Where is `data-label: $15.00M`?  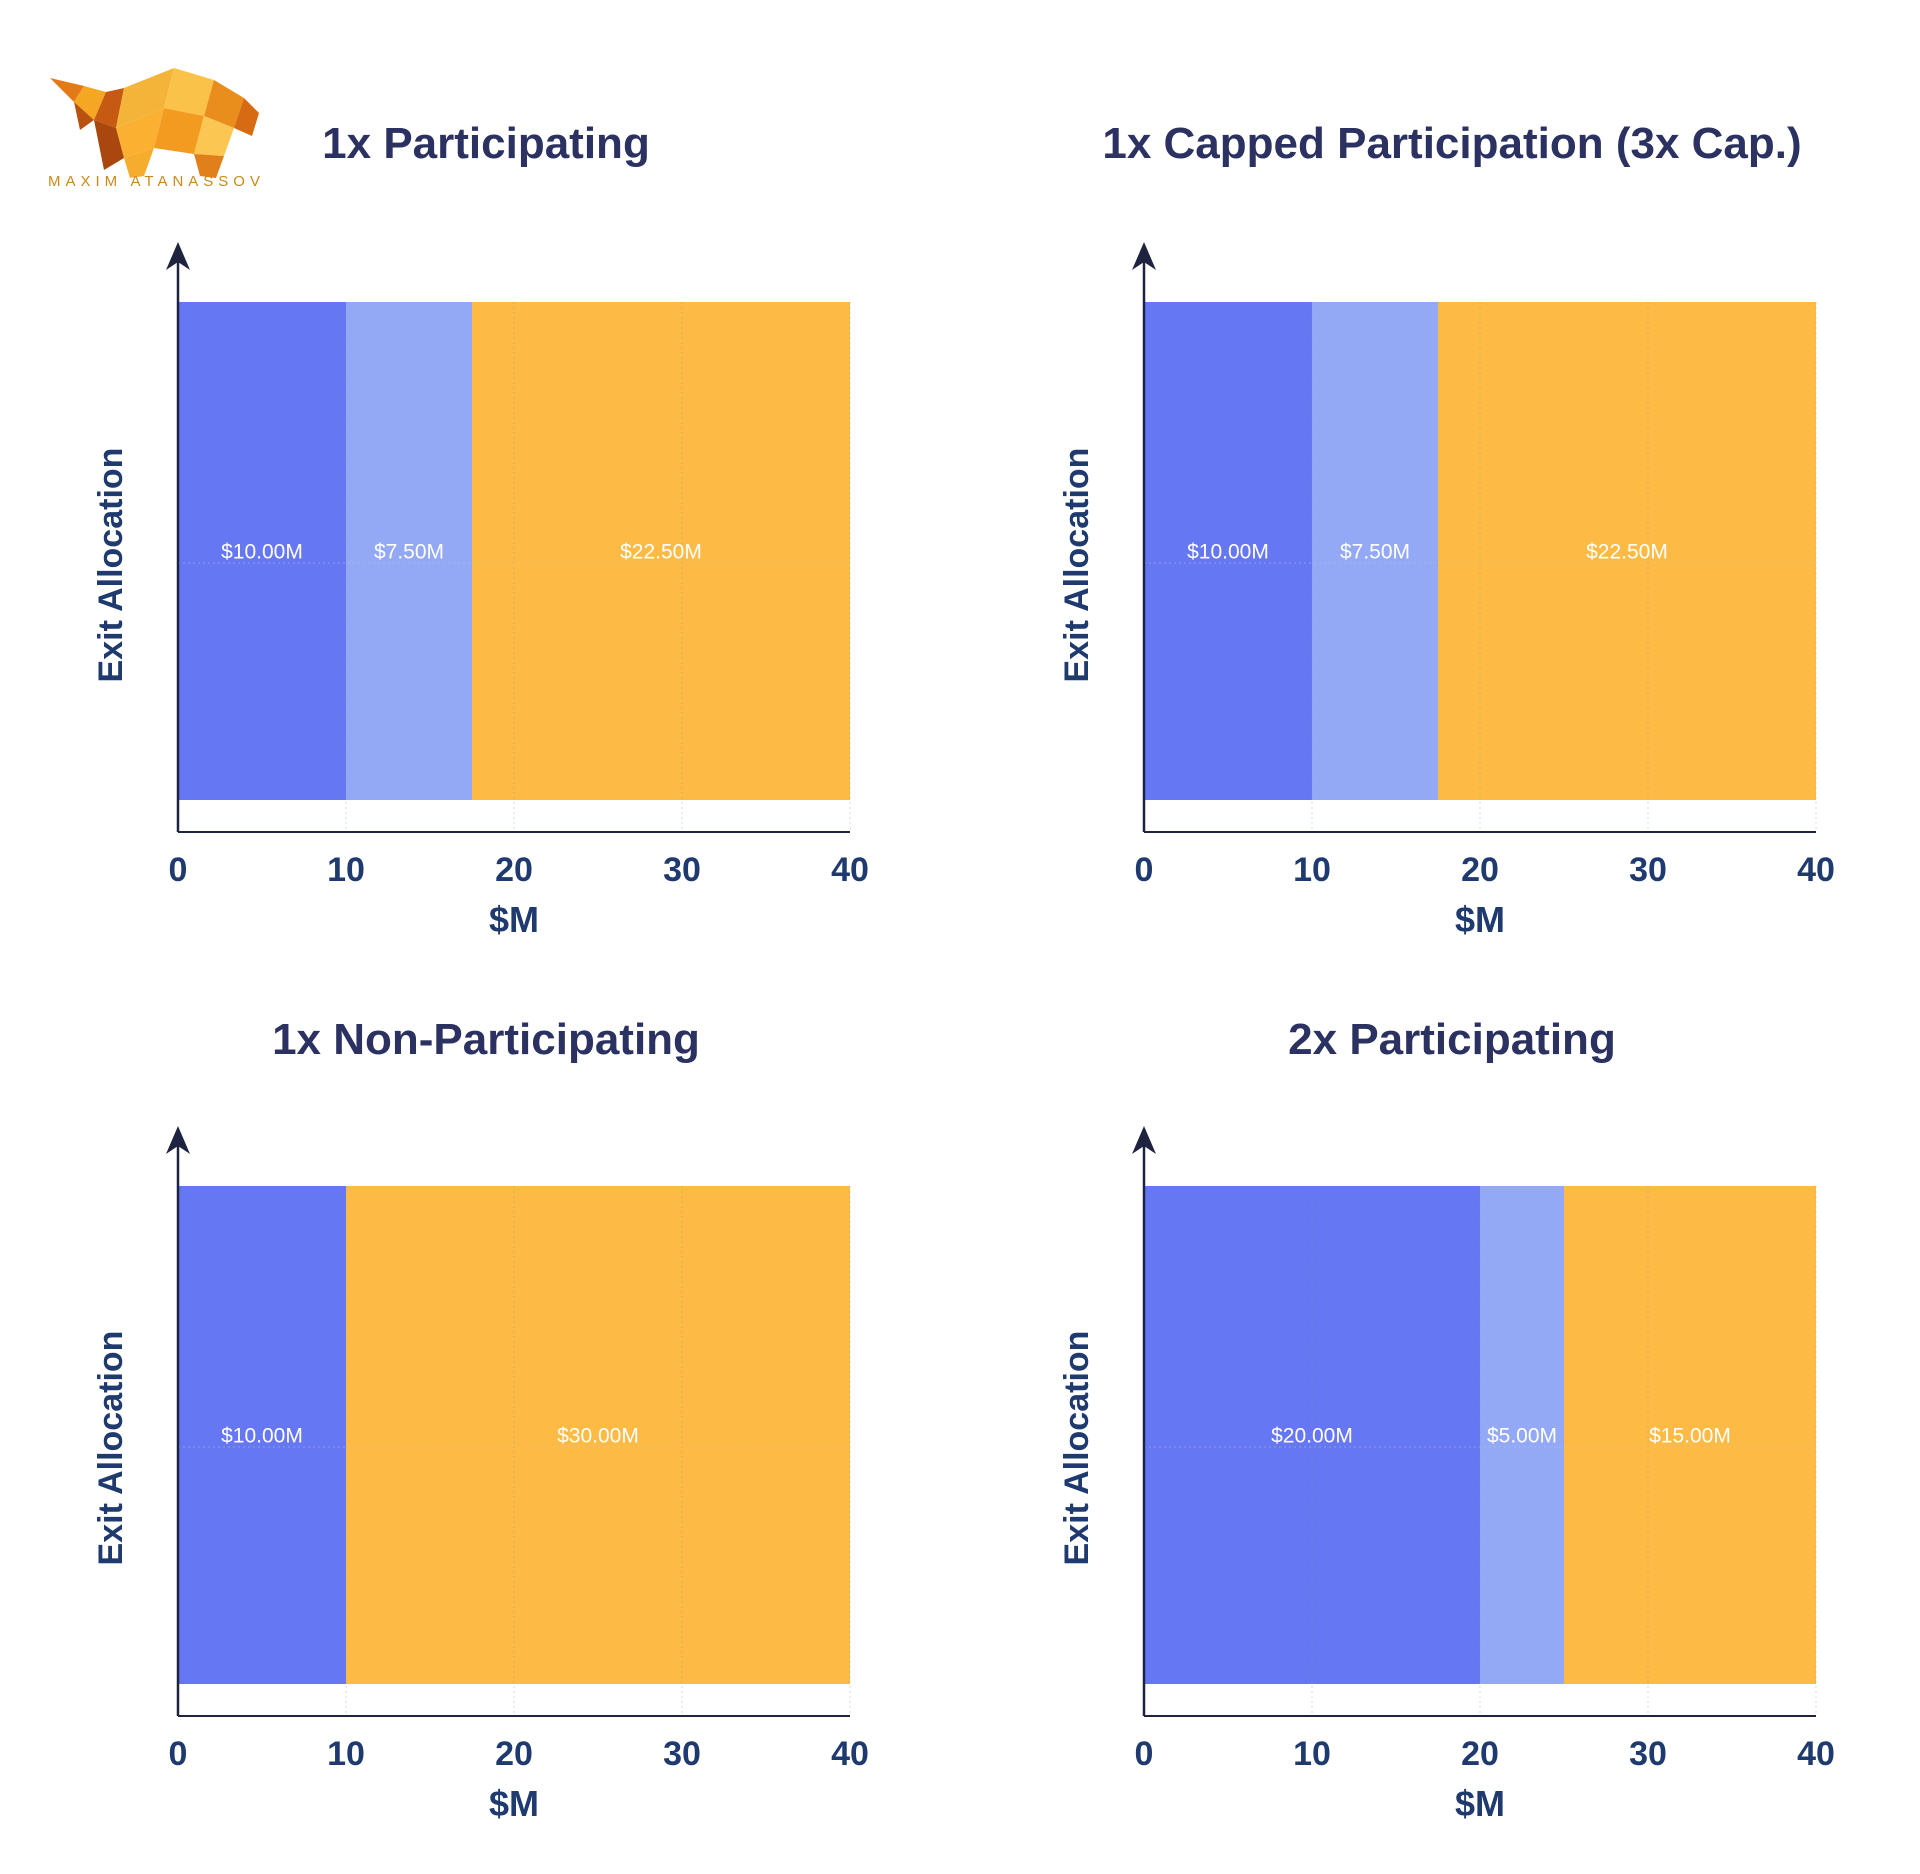 data-label: $15.00M is located at coordinates (1690, 1436).